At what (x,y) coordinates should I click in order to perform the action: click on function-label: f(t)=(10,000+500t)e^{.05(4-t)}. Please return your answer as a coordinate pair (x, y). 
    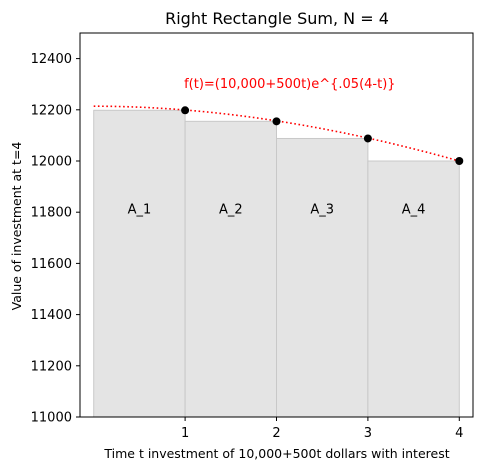
    Looking at the image, I should click on (289, 84).